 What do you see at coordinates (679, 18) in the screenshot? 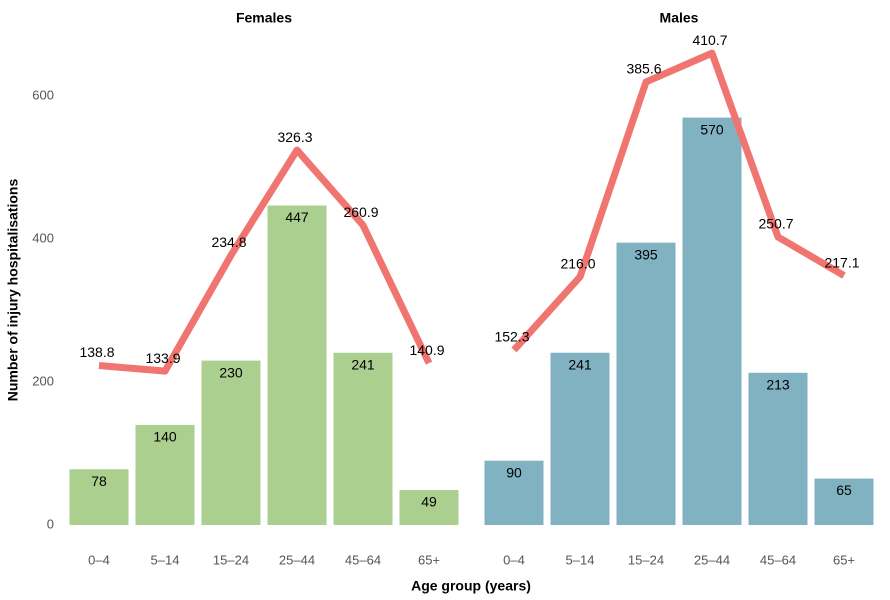
I see `panel-title: Males` at bounding box center [679, 18].